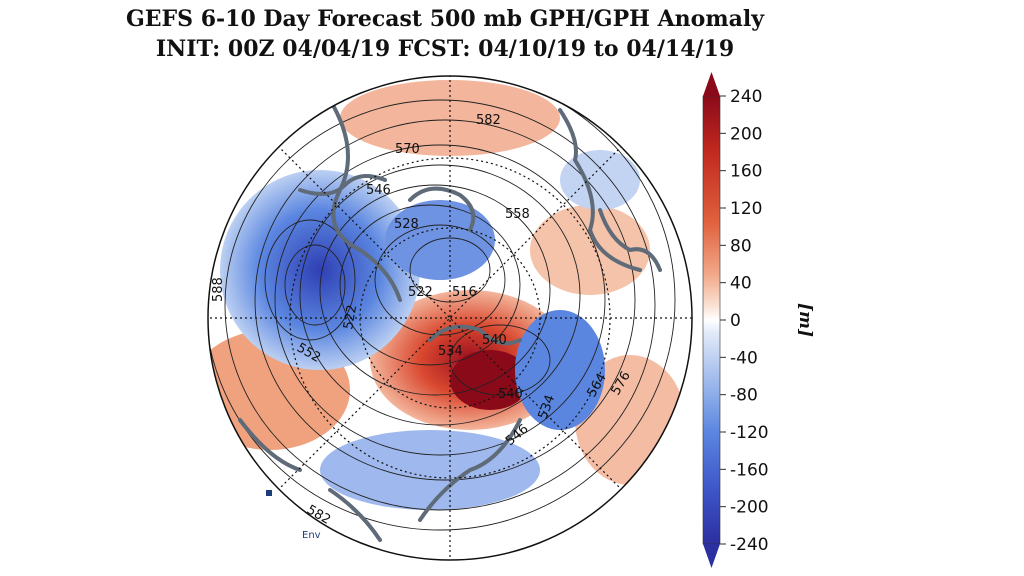 Image resolution: width=1024 pixels, height=576 pixels. What do you see at coordinates (711, 84) in the screenshot?
I see `colorbar-top-arrow` at bounding box center [711, 84].